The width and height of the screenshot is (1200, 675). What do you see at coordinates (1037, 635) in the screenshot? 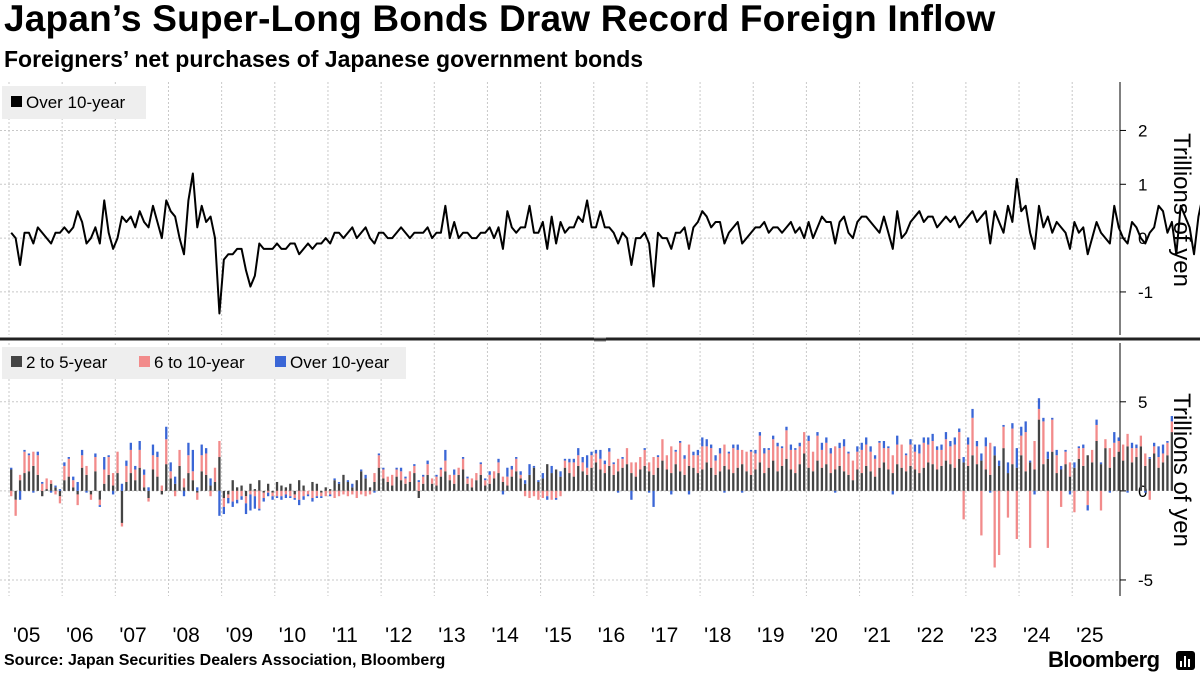
I see `x-tick-label: '24` at bounding box center [1037, 635].